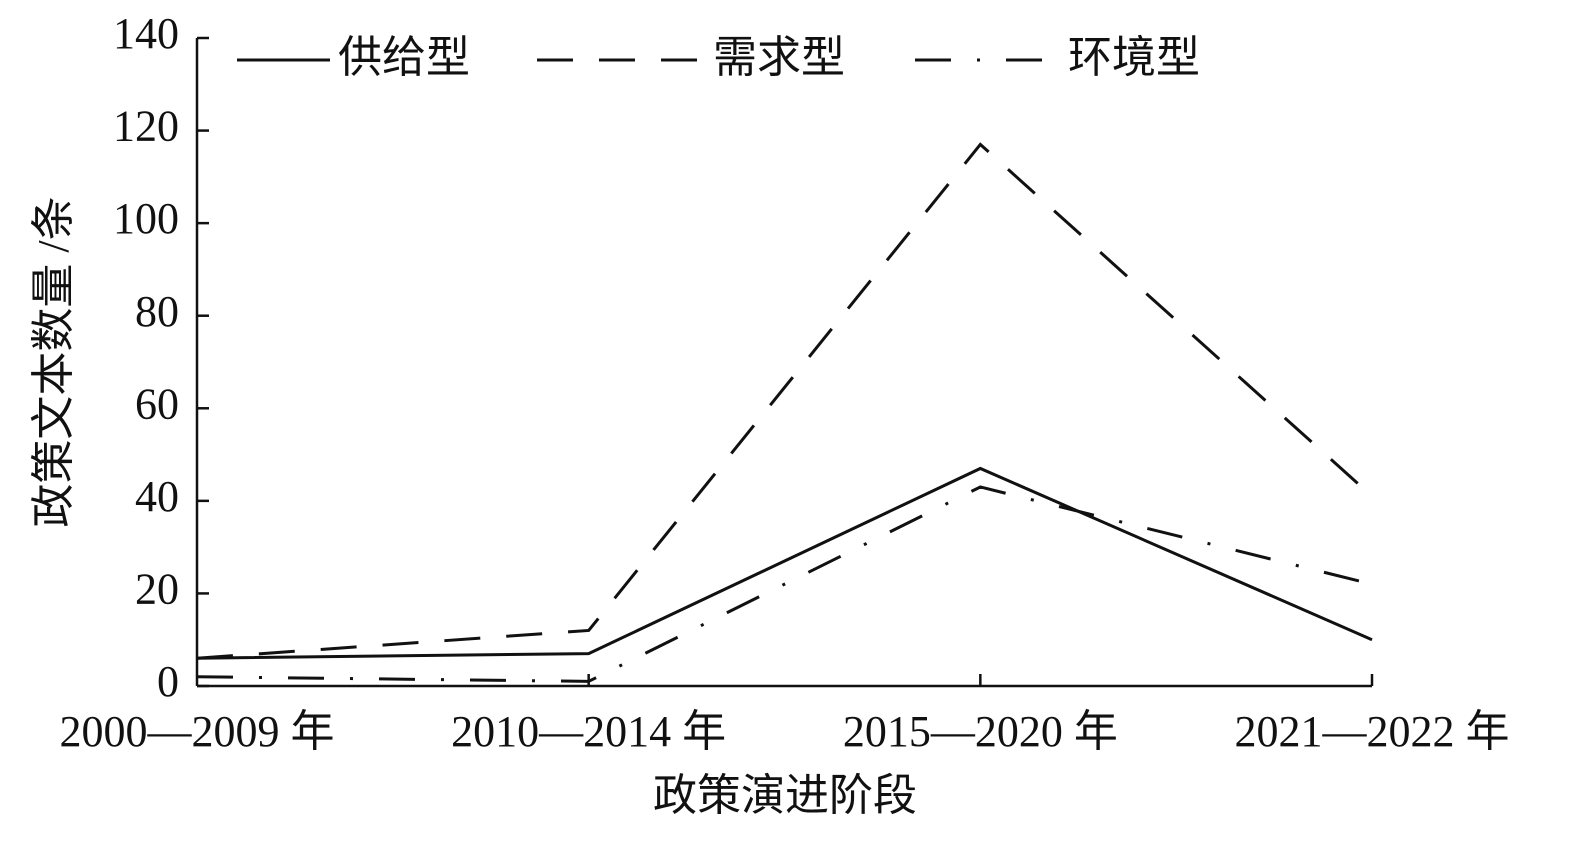 The width and height of the screenshot is (1575, 846). I want to click on y-tick-label: 140, so click(146, 33).